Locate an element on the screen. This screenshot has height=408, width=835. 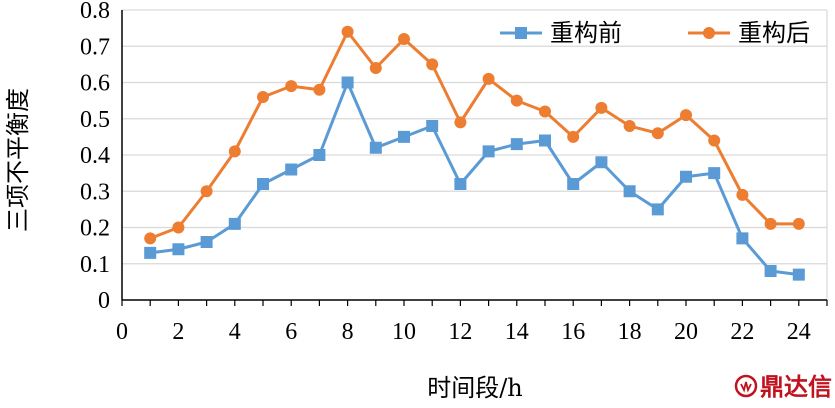
y-tick-label: 0.7 is located at coordinates (95, 47).